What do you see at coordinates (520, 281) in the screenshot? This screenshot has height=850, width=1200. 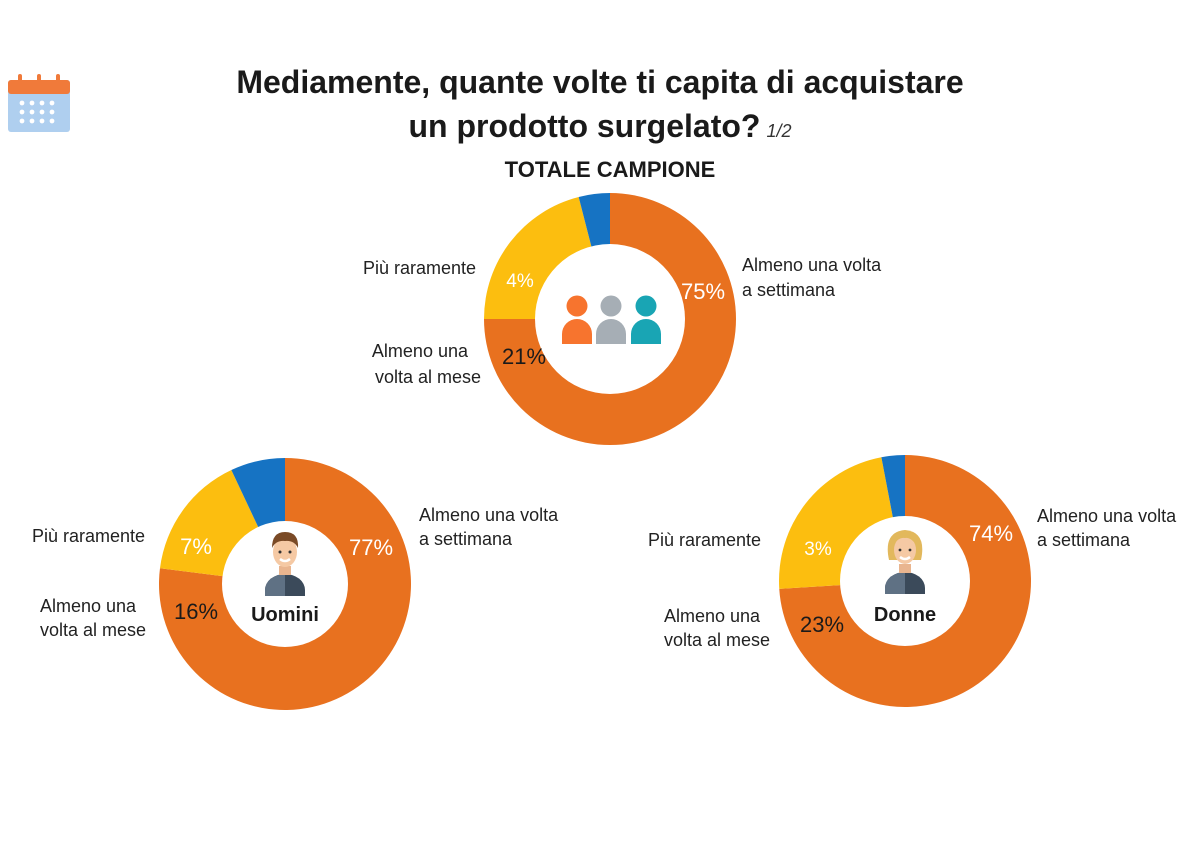 I see `value-label-rarely: 4%` at bounding box center [520, 281].